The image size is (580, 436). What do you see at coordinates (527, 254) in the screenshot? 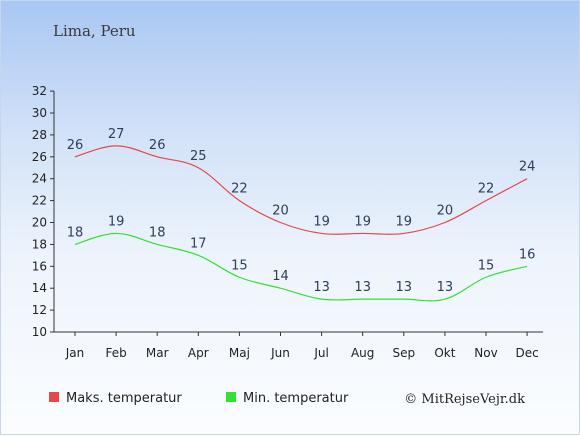
I see `data-label-min: 16` at bounding box center [527, 254].